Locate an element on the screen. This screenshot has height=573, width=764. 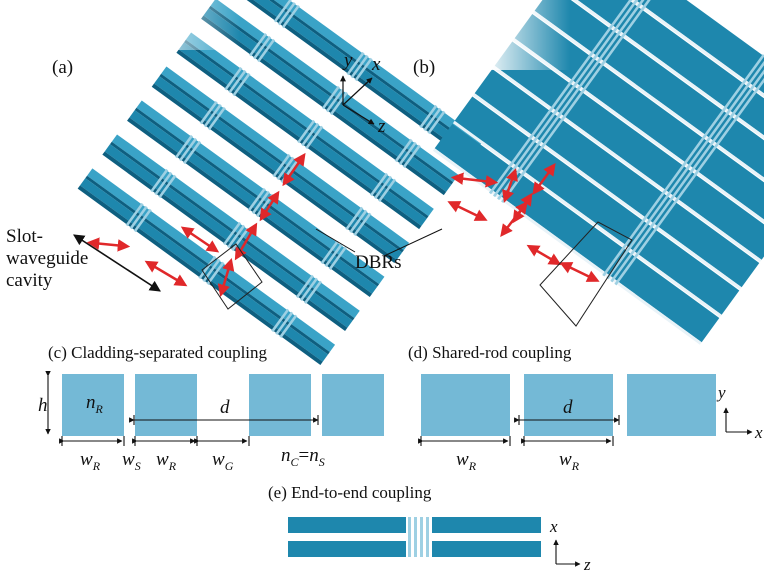
nr-label: nR is located at coordinates (95, 404).